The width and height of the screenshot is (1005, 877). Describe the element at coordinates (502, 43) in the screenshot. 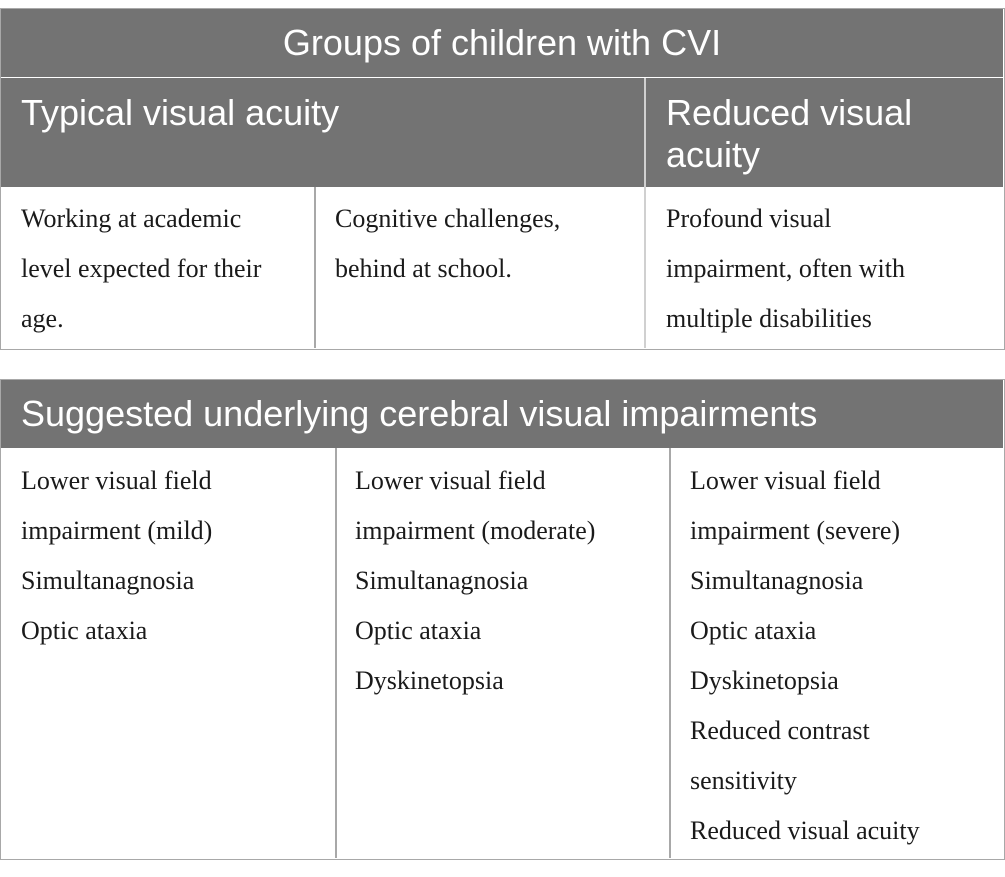

I see `groups-table-title: Groups of children with CVI` at that location.